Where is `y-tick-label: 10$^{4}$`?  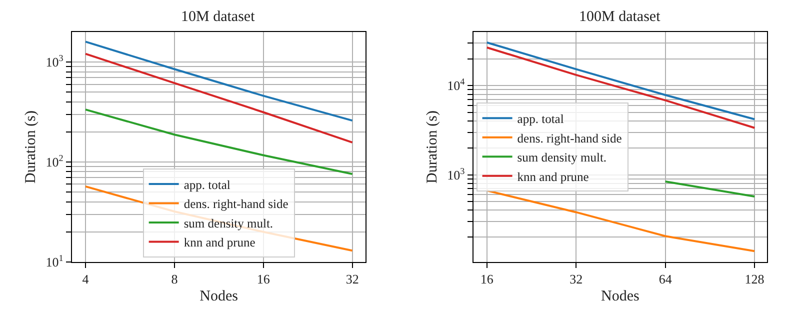 y-tick-label: 10$^{4}$ is located at coordinates (456, 85).